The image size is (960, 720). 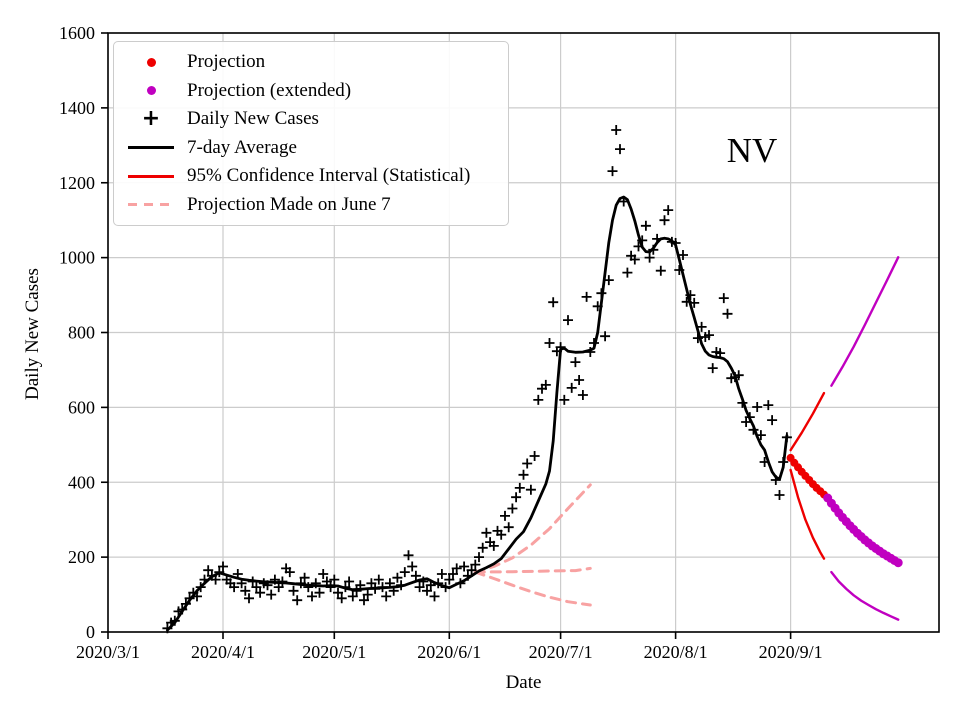 I want to click on y-tick-label: 200, so click(x=81, y=557).